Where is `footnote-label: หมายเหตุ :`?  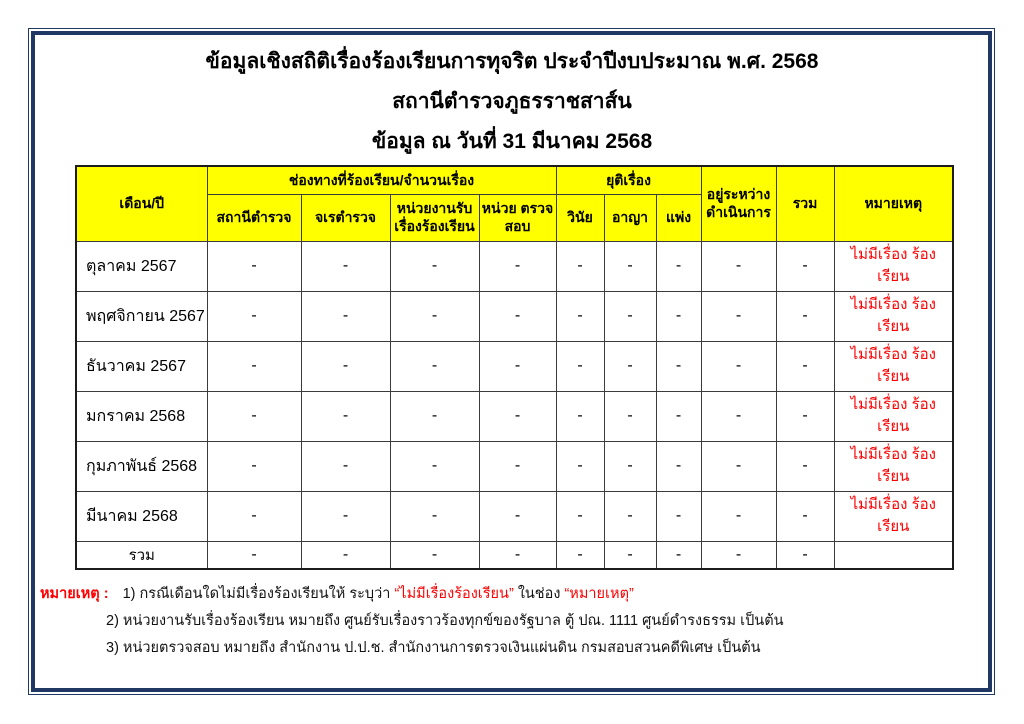
footnote-label: หมายเหตุ : is located at coordinates (74, 594).